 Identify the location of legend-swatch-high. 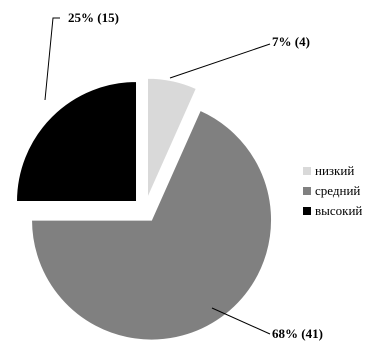
(307, 211).